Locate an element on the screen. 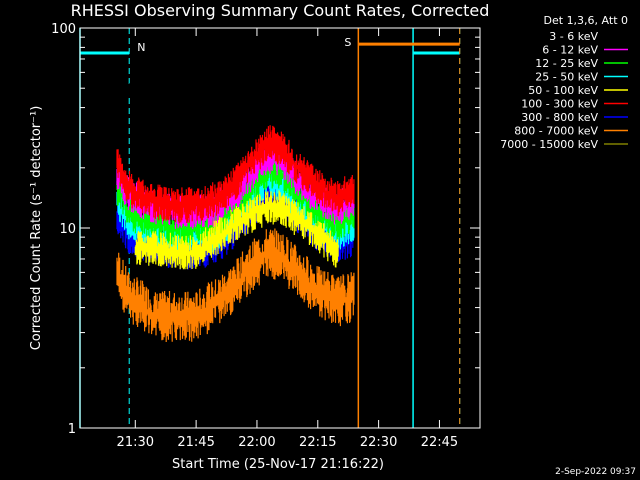 The image size is (640, 480). x-tick-label: 21:45 is located at coordinates (195, 442).